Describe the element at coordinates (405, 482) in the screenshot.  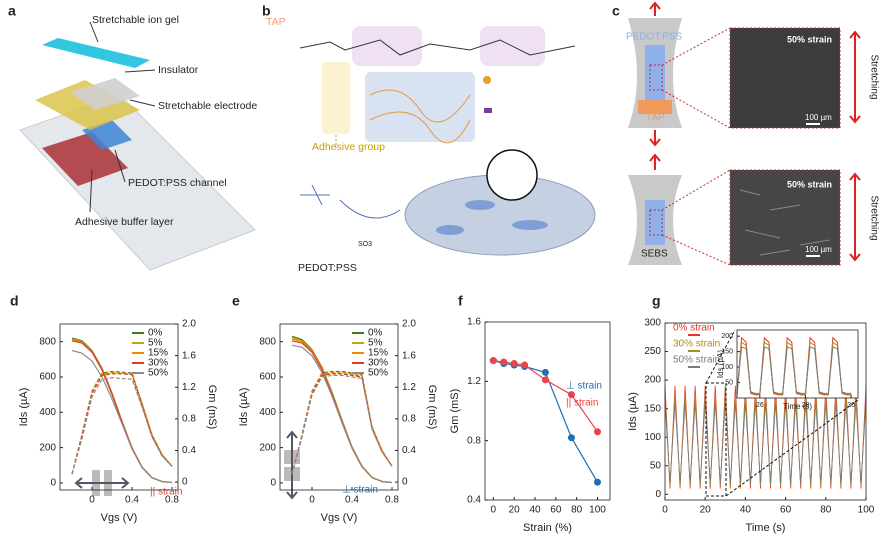
I see `y2-tick-label: 0` at that location.